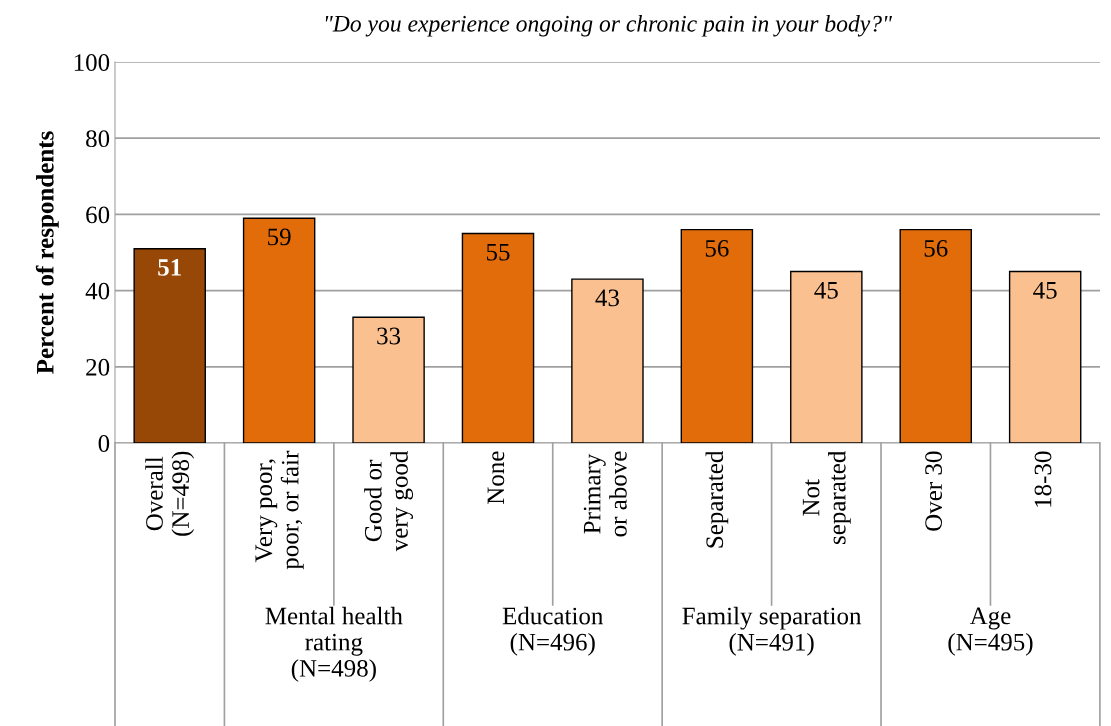 The height and width of the screenshot is (726, 1111). Describe the element at coordinates (607, 298) in the screenshot. I see `data-label: 43` at that location.